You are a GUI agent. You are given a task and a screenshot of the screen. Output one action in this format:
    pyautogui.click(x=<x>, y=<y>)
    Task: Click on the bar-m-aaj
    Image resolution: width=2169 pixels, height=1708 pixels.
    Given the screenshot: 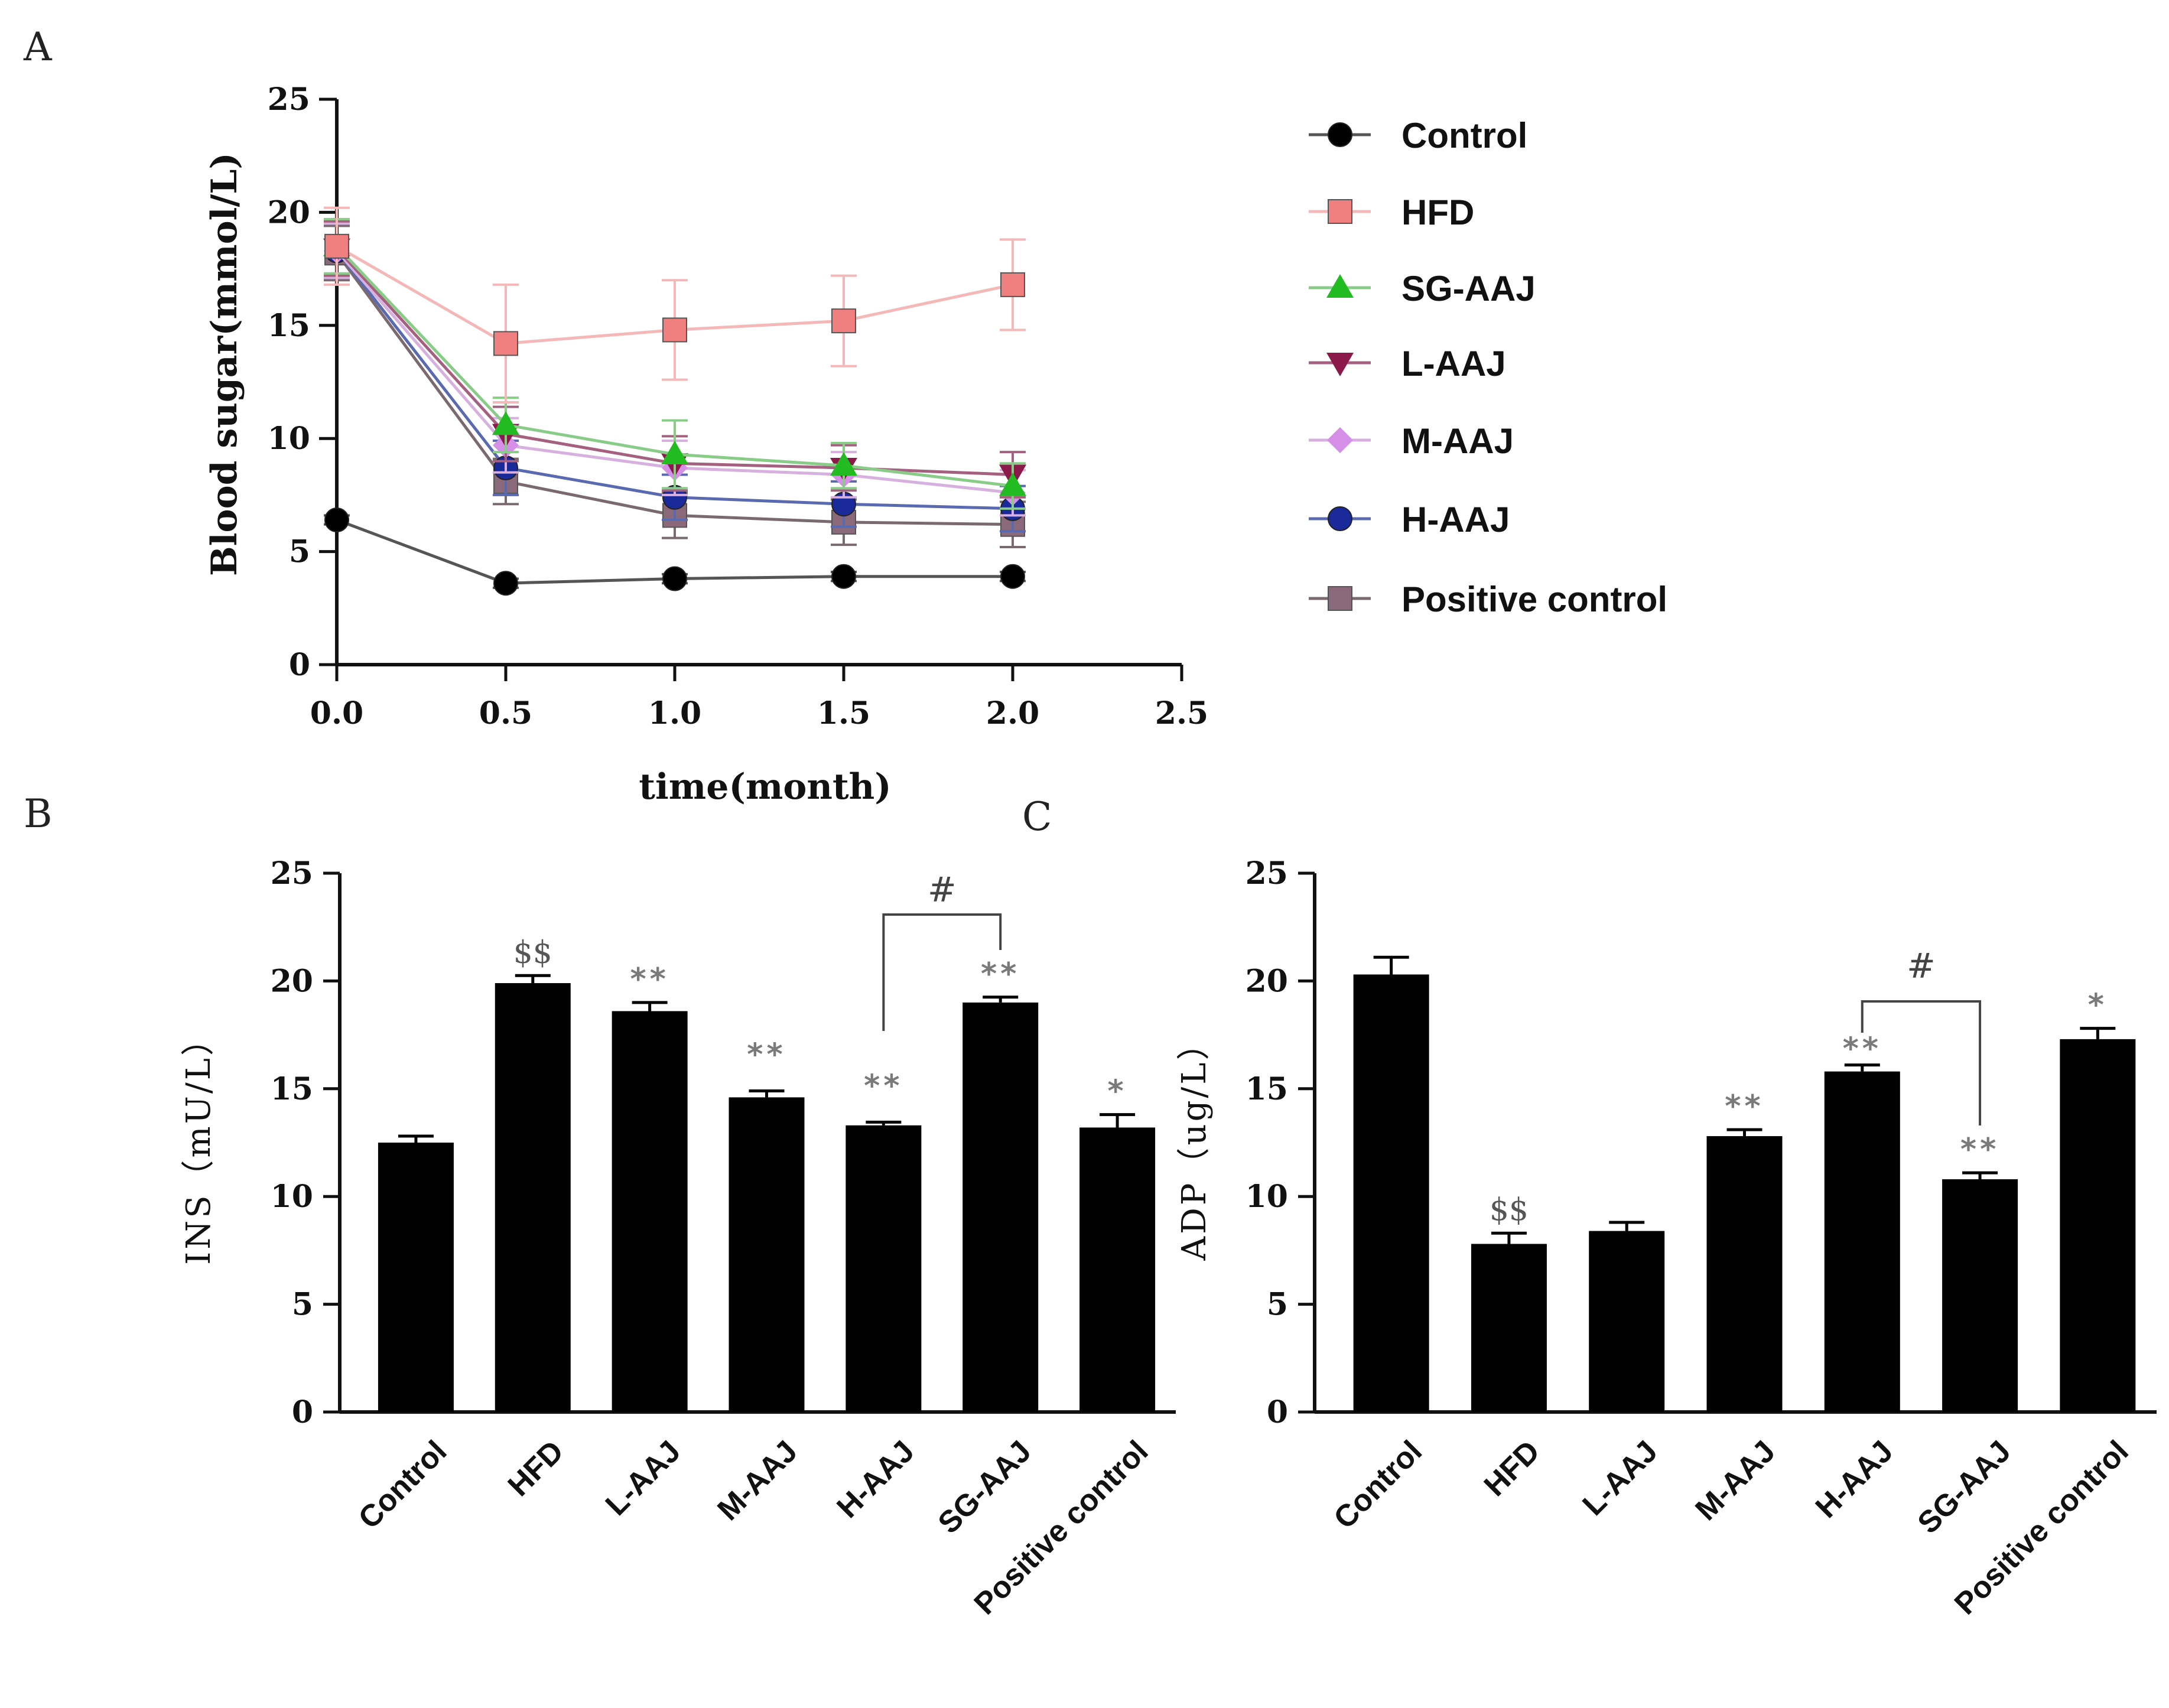 What is the action you would take?
    pyautogui.click(x=767, y=1254)
    